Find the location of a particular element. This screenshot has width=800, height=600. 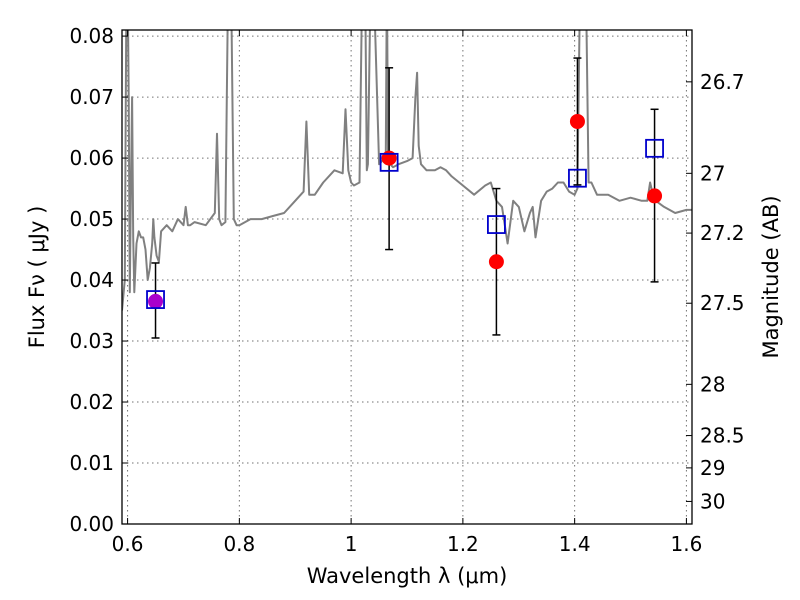

right-axis-label: Magnitude (AB) is located at coordinates (771, 276).